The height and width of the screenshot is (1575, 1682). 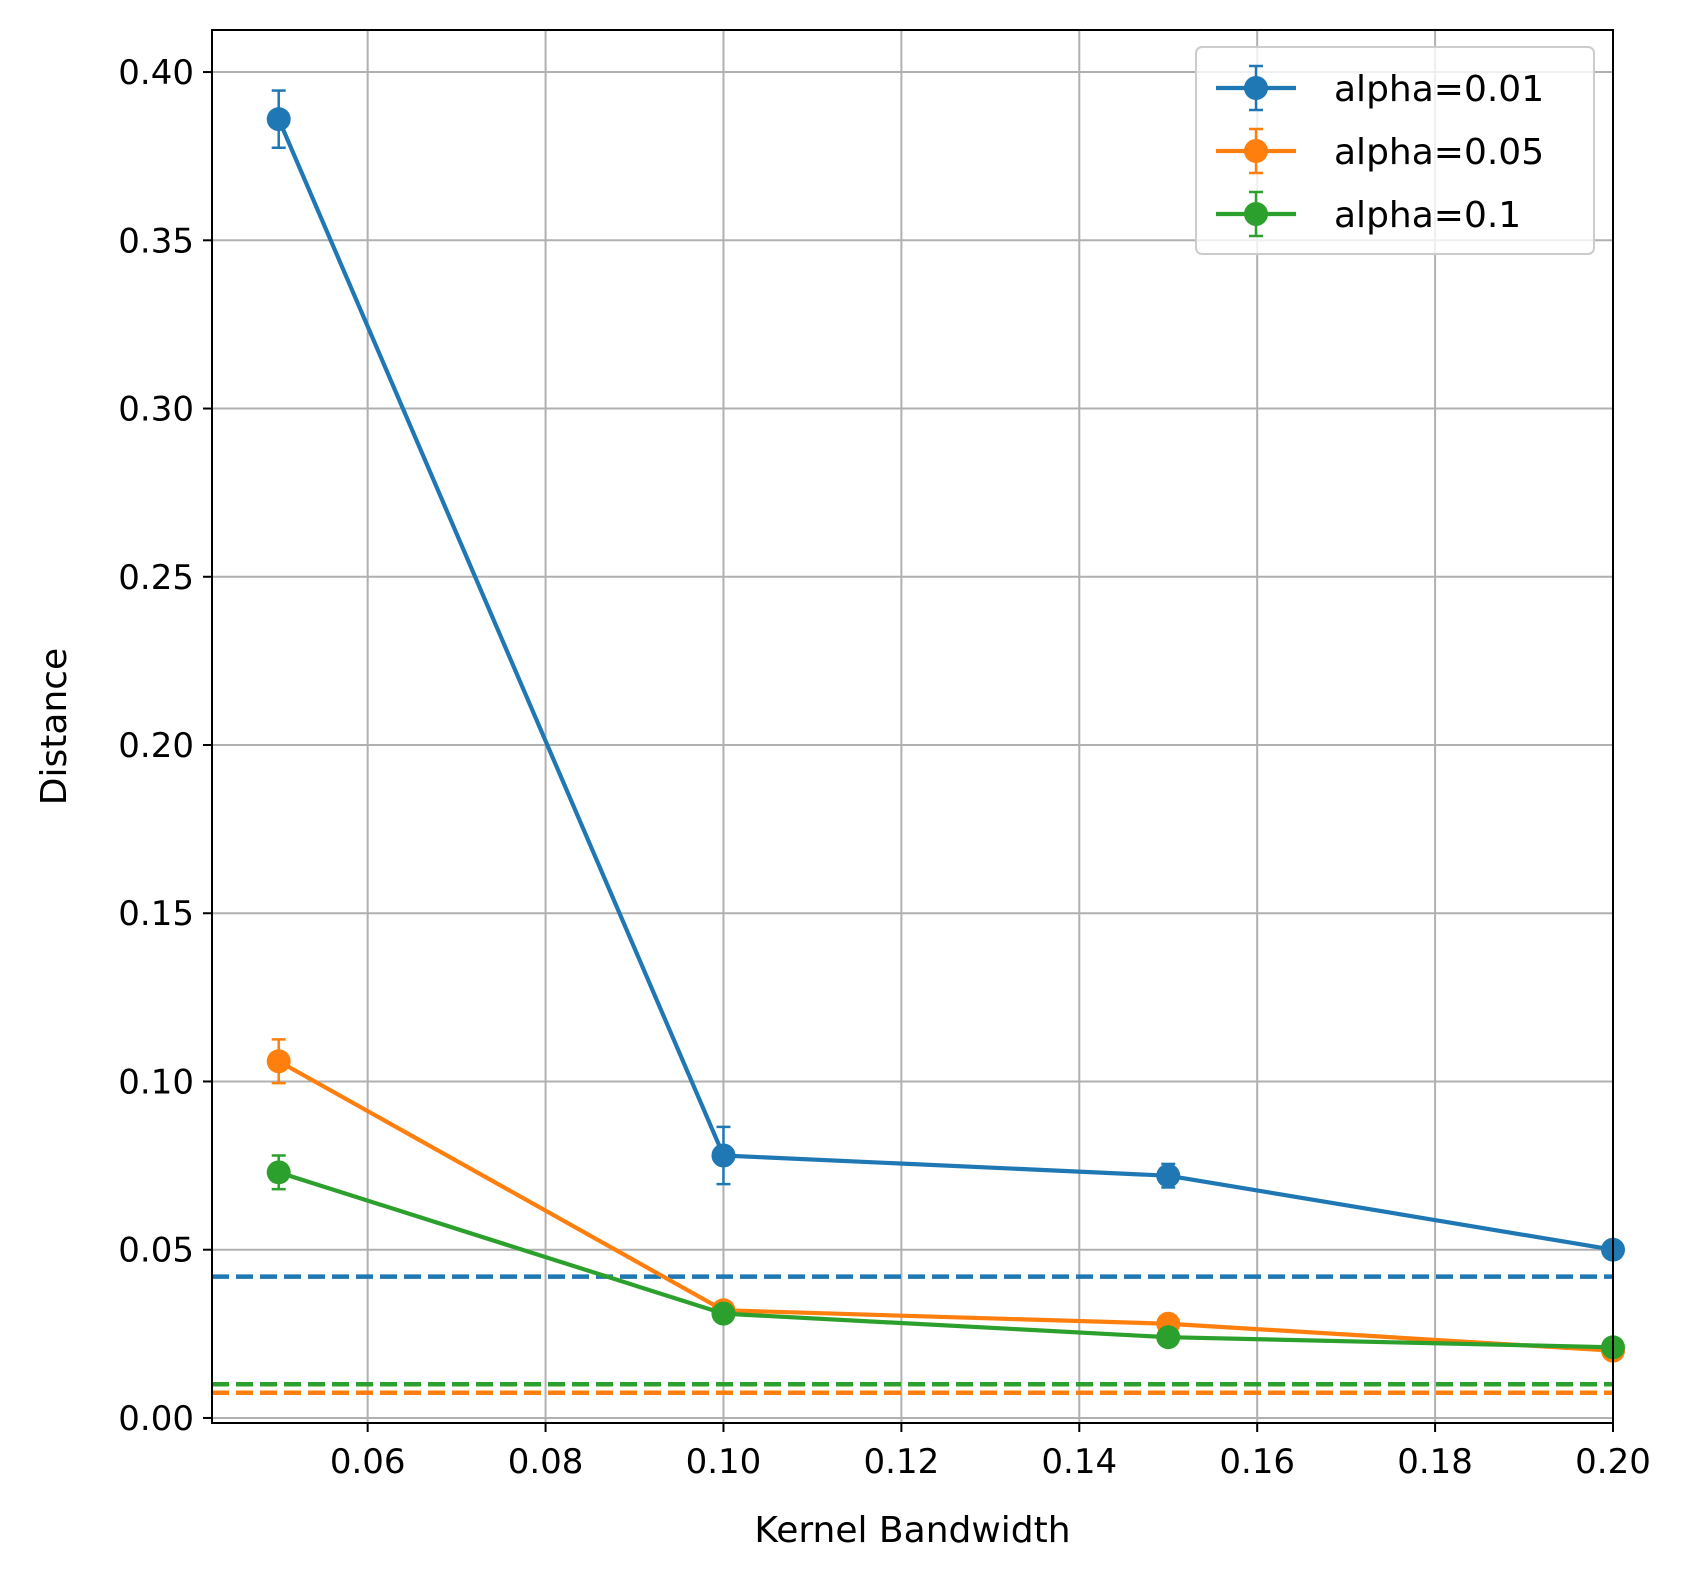 I want to click on y-tick-label: 0.05, so click(x=156, y=1251).